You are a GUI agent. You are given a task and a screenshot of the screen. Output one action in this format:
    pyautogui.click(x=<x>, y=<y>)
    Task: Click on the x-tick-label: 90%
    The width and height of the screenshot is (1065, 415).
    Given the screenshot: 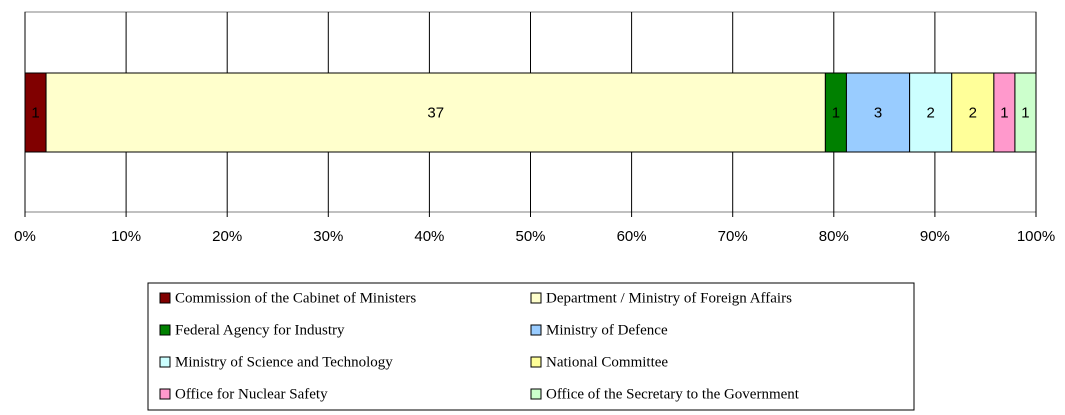 What is the action you would take?
    pyautogui.click(x=935, y=236)
    